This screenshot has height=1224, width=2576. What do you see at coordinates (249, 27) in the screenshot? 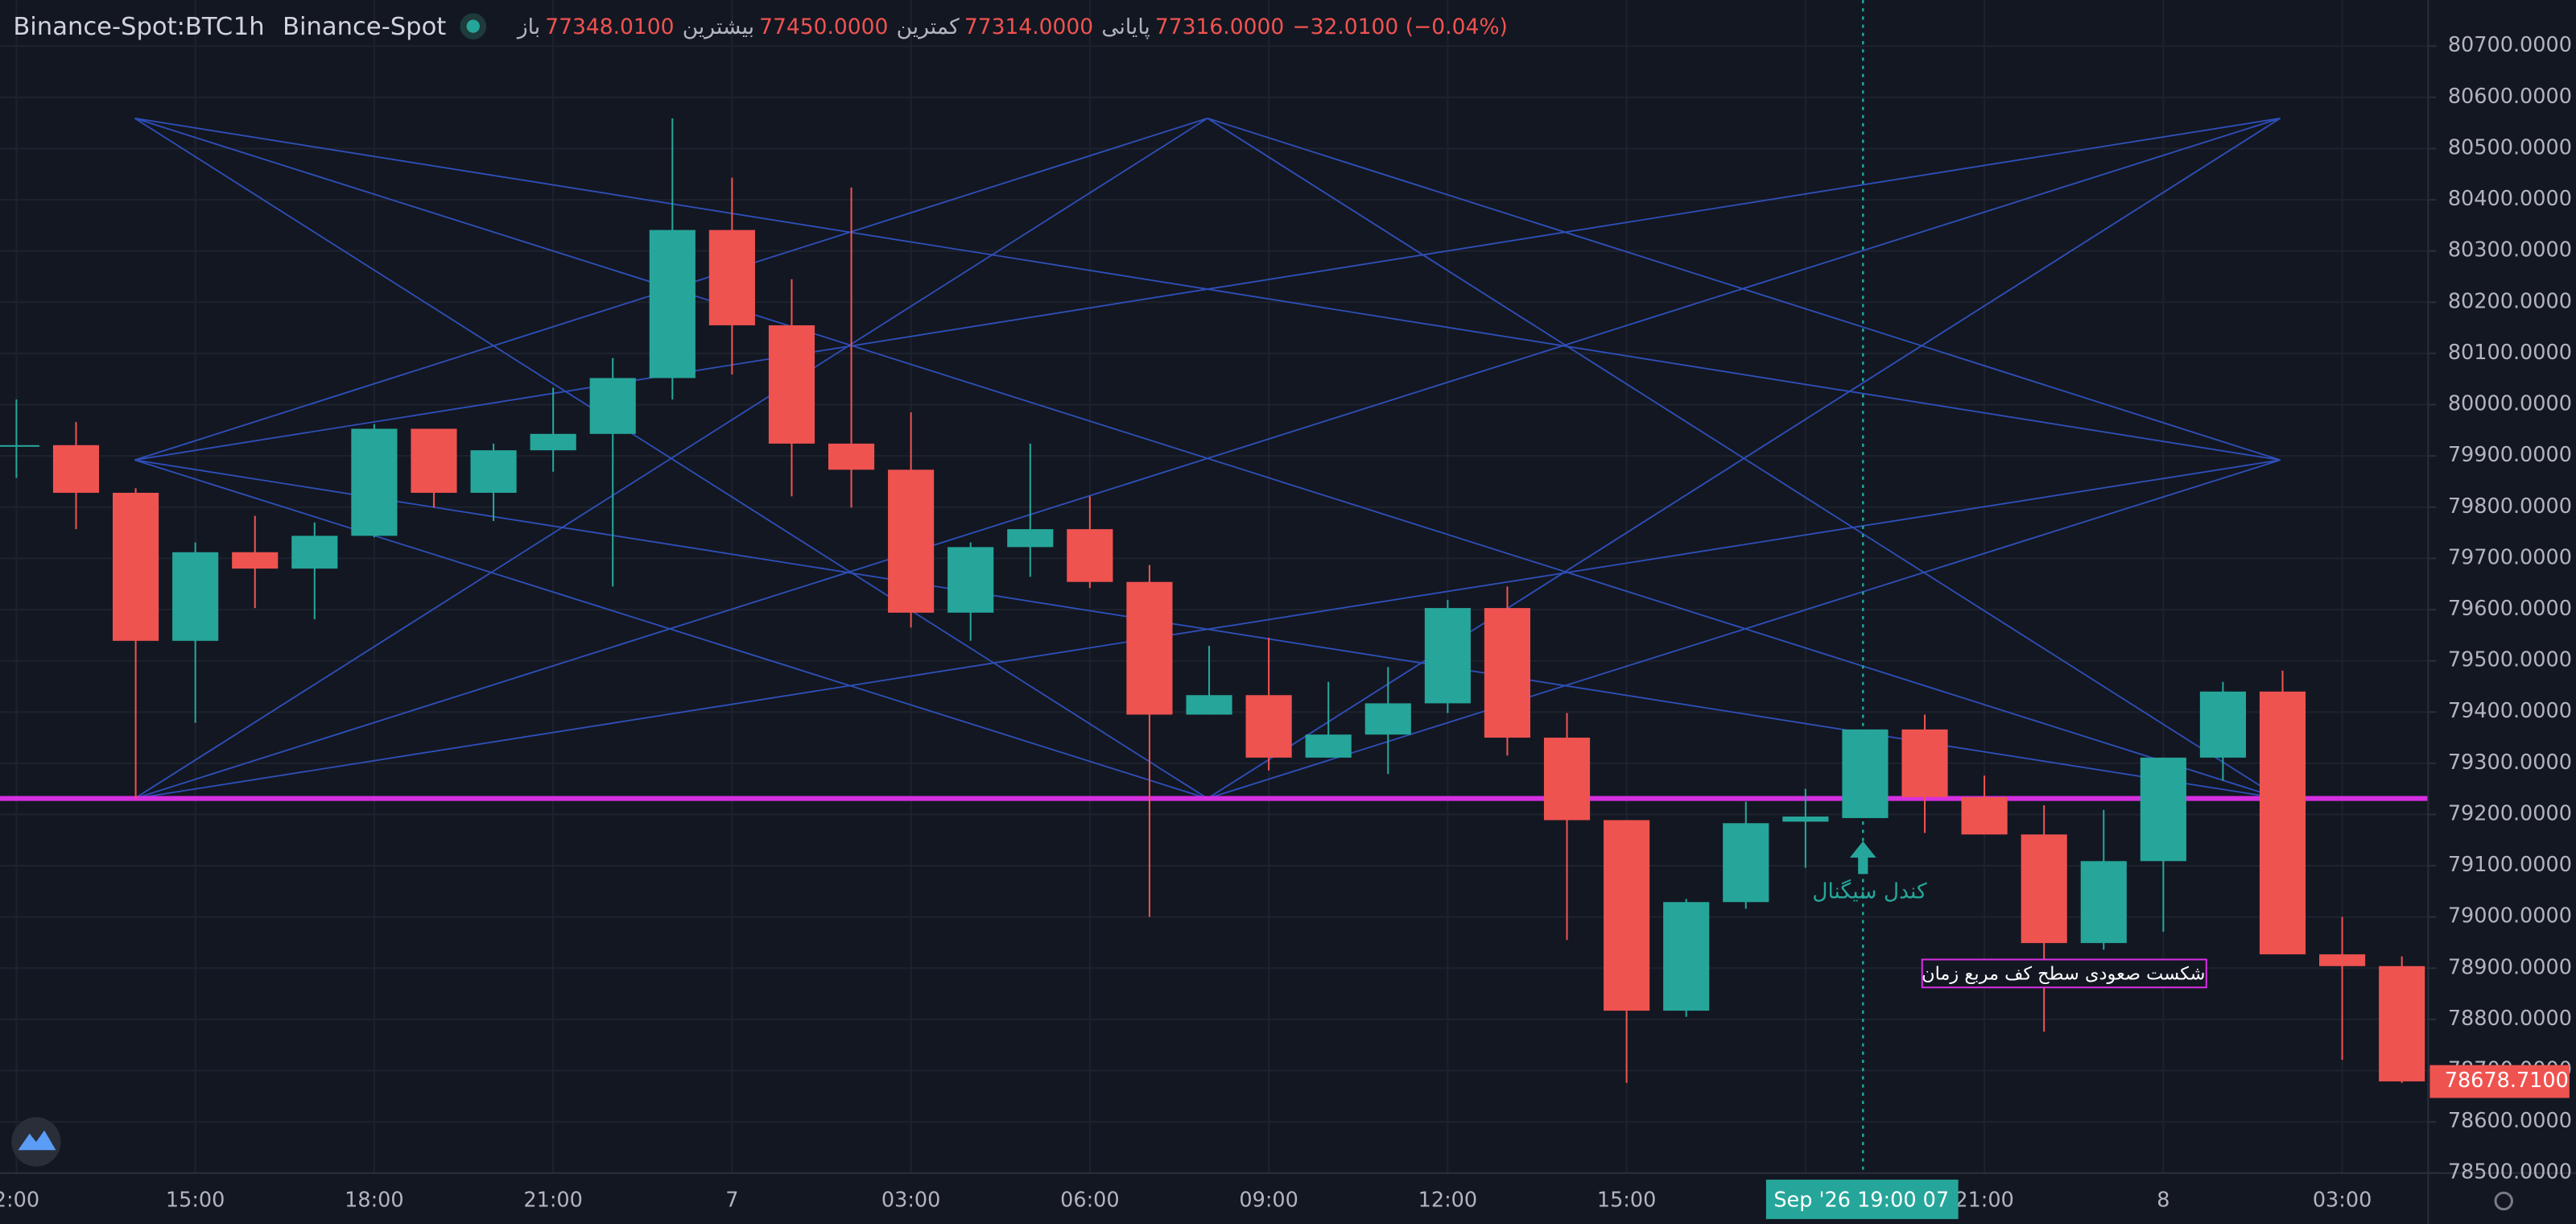
I see `interval: 1h` at bounding box center [249, 27].